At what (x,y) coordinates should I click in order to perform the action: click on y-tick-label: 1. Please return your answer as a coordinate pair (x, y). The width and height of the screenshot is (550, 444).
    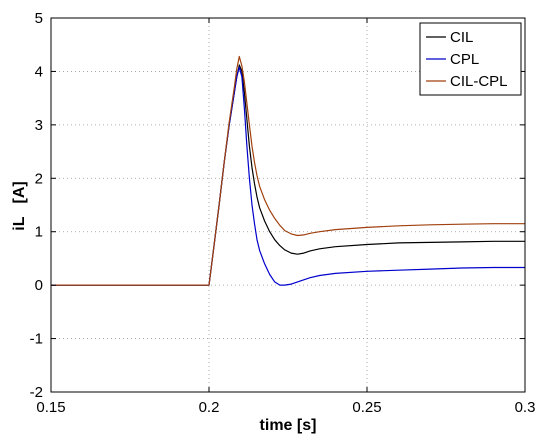
    Looking at the image, I should click on (39, 232).